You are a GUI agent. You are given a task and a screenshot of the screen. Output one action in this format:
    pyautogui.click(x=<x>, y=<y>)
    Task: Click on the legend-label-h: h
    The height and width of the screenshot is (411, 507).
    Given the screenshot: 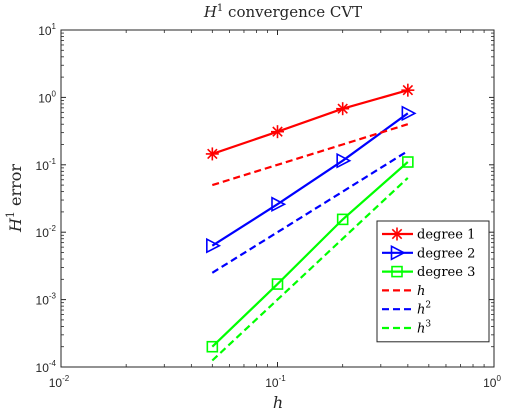 What is the action you would take?
    pyautogui.click(x=421, y=291)
    